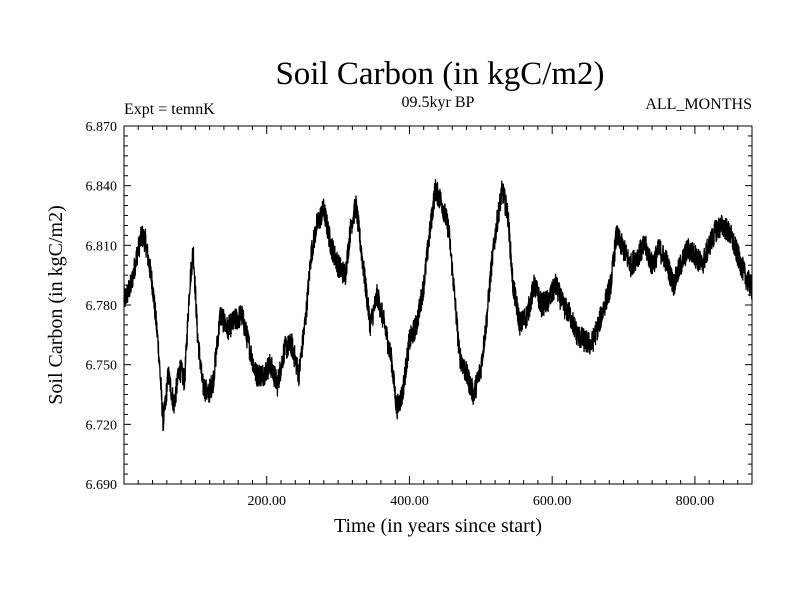 The image size is (800, 600). I want to click on months-label: ALL_MONTHS, so click(698, 104).